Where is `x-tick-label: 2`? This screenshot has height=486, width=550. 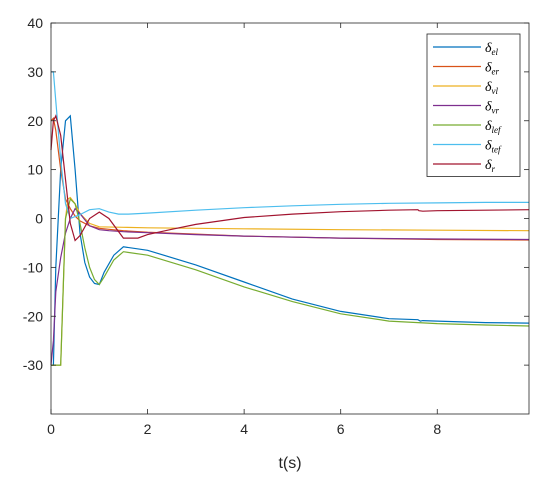 x-tick-label: 2 is located at coordinates (148, 429).